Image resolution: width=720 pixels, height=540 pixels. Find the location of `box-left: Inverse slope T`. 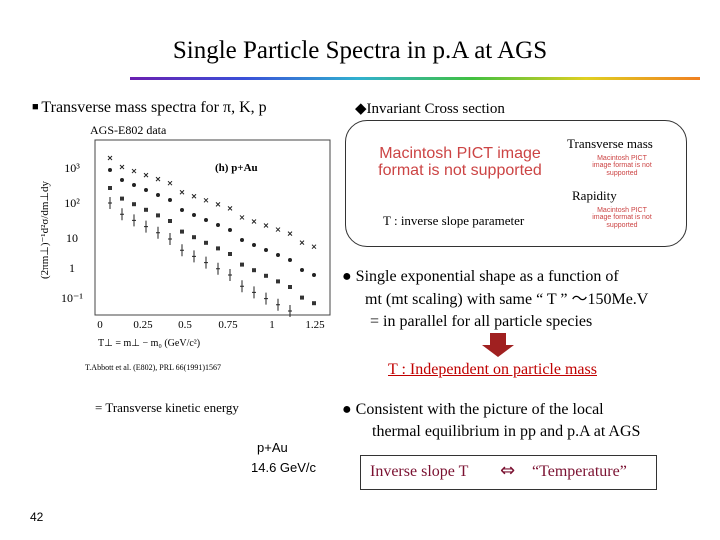

box-left: Inverse slope T is located at coordinates (419, 471).